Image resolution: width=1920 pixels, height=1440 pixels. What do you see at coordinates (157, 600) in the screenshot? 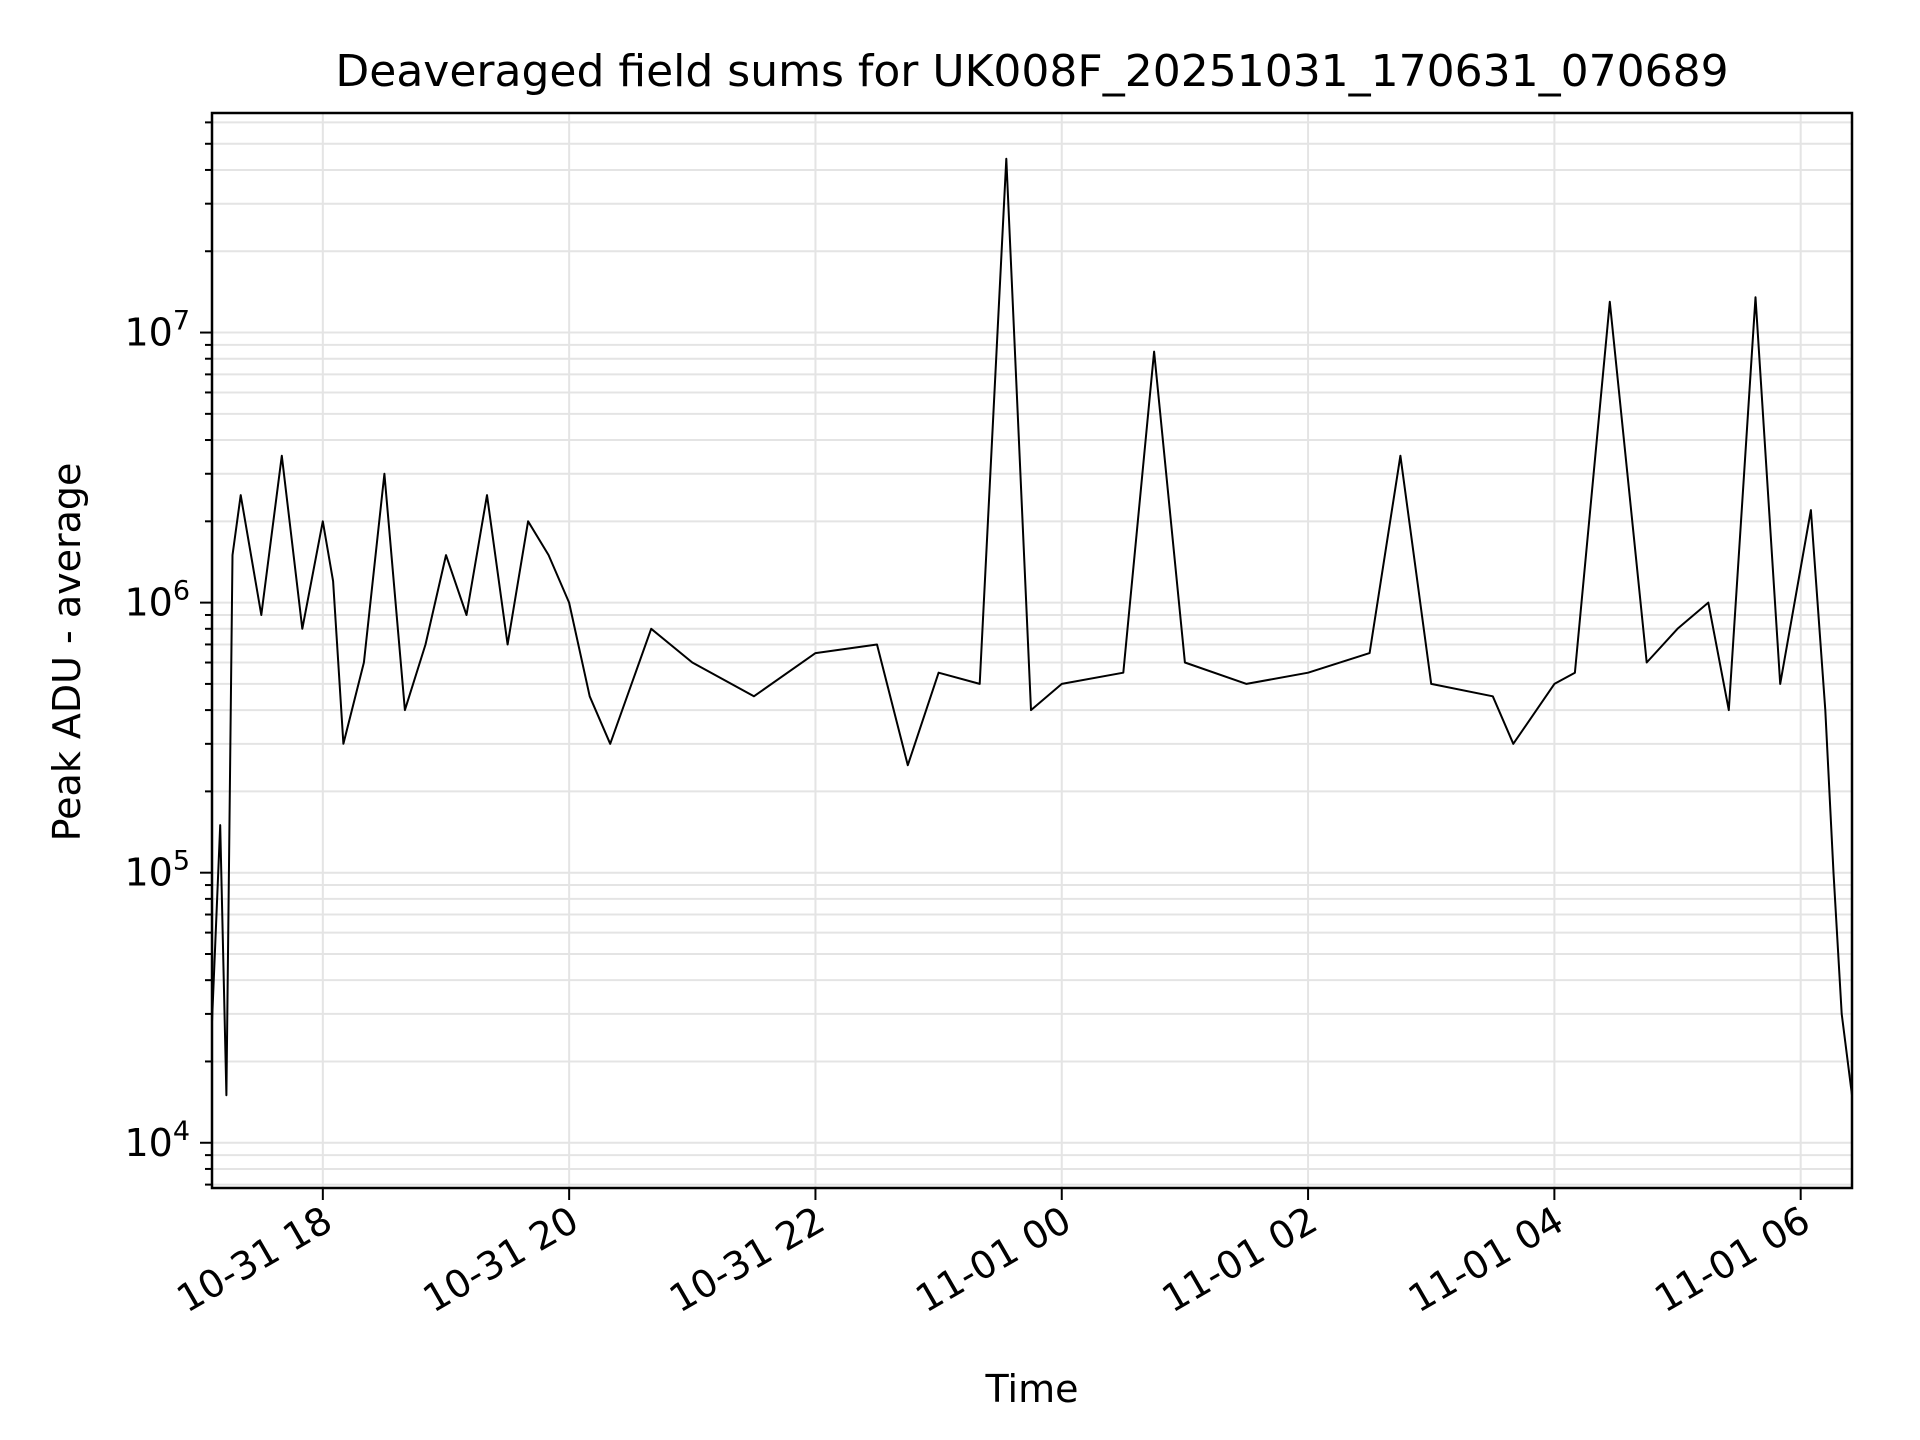
I see `y-tick-label: 106` at bounding box center [157, 600].